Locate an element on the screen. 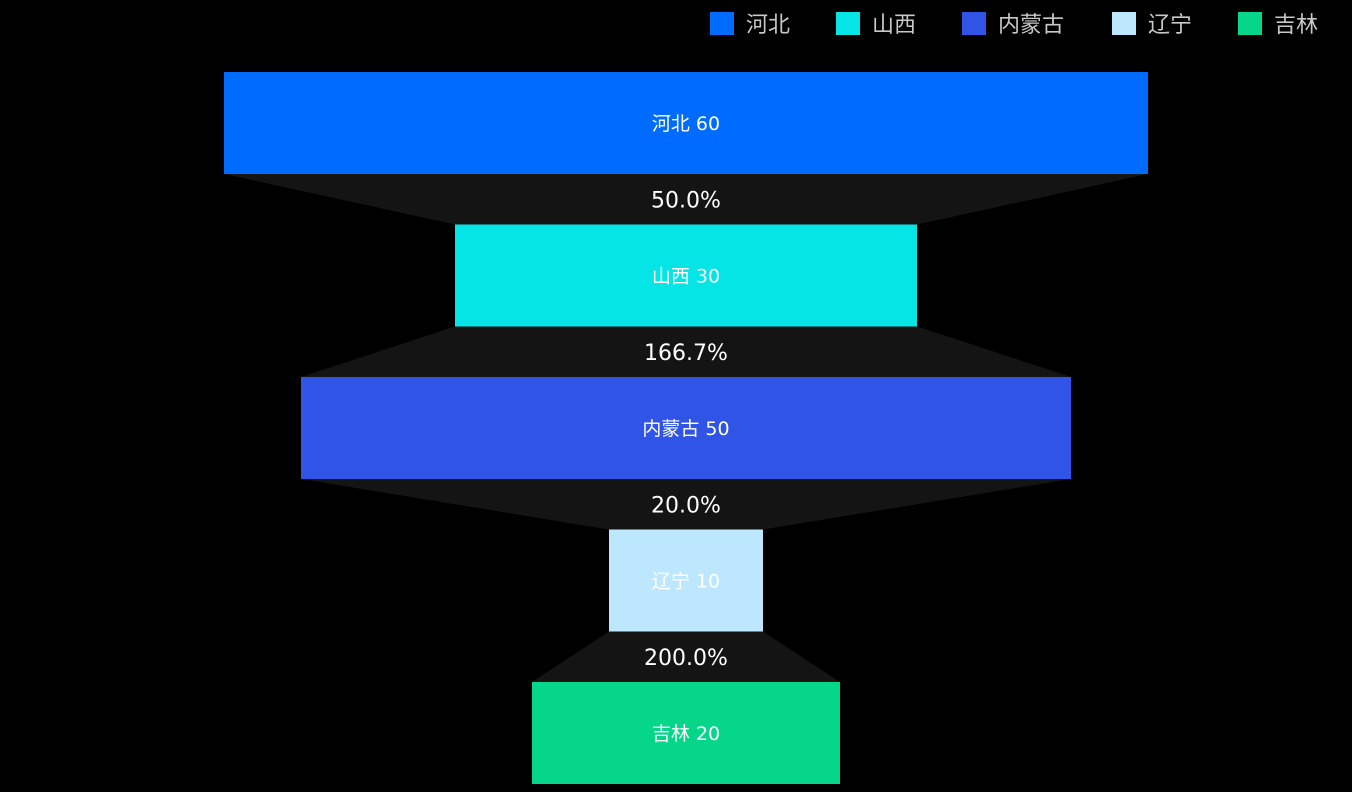  legend-item: 内蒙古 is located at coordinates (1013, 25).